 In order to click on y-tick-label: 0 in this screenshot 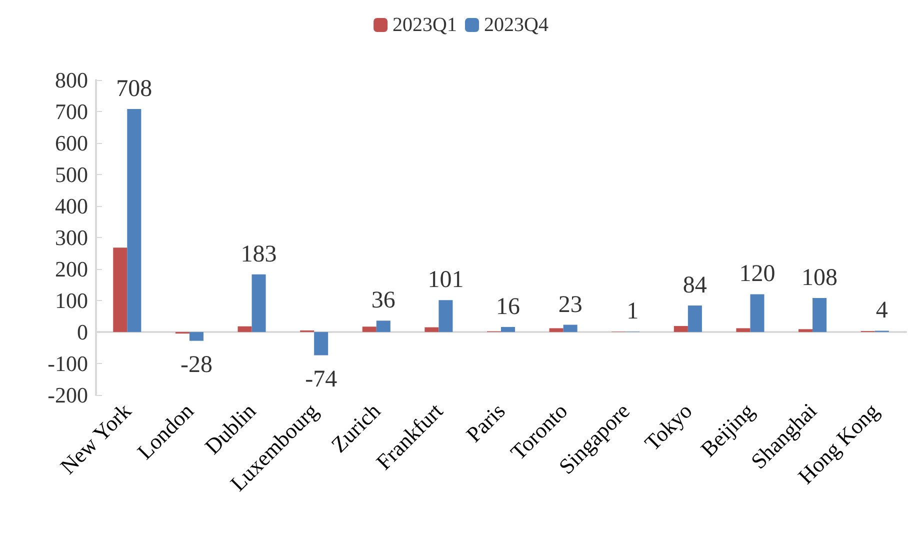, I will do `click(82, 332)`.